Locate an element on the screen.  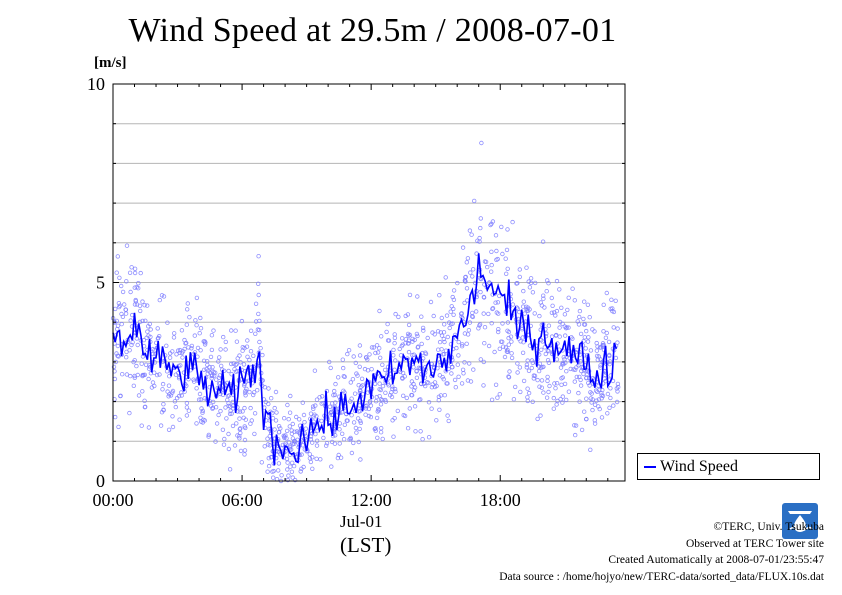
legend-label: Wind Speed is located at coordinates (699, 466).